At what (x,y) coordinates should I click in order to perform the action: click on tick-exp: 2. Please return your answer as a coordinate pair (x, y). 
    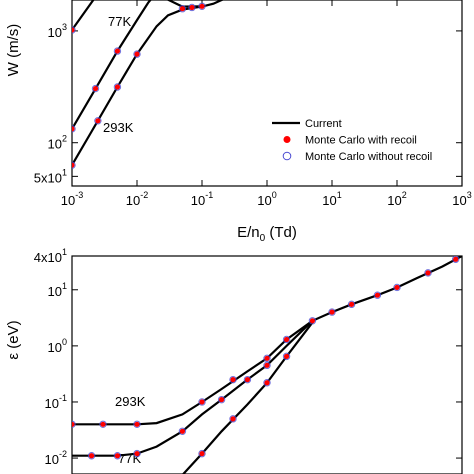
    Looking at the image, I should click on (404, 195).